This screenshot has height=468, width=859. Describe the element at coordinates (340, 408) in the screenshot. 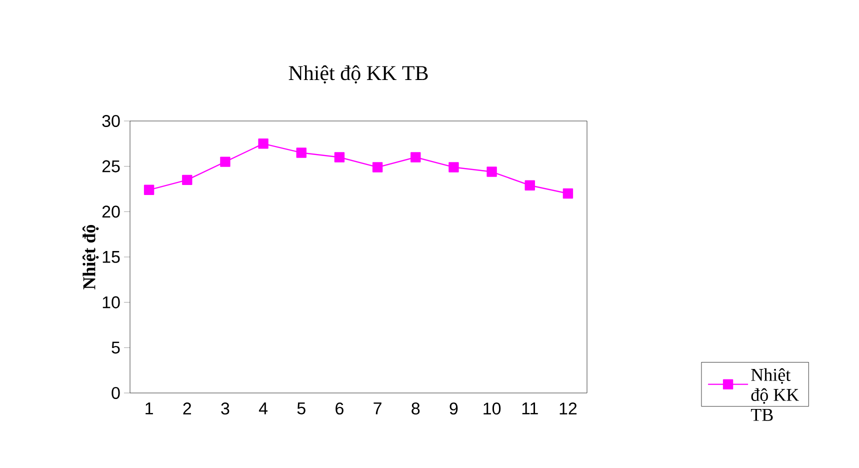

I see `x-tick-label: 6` at that location.